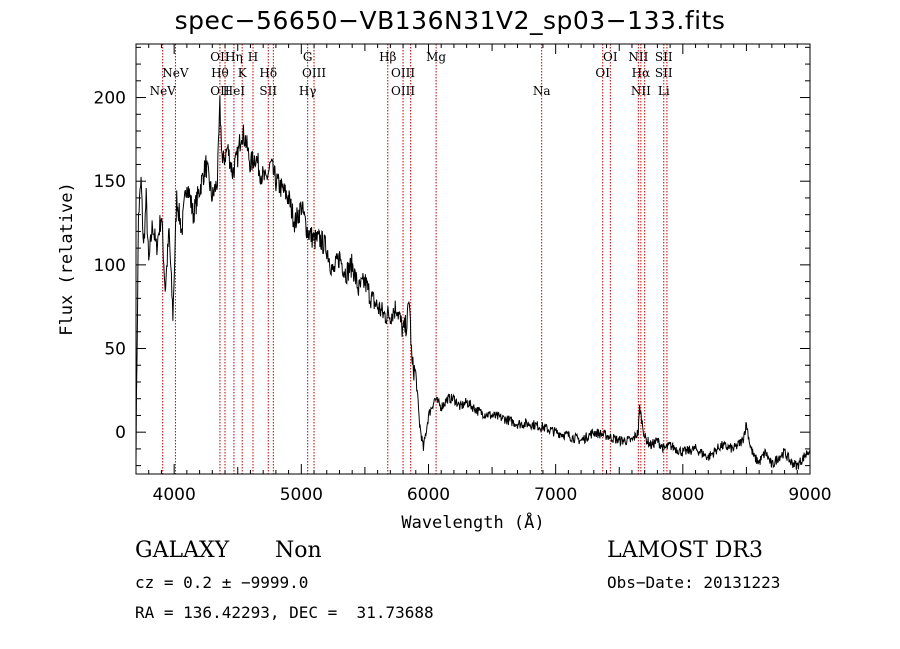 This screenshot has width=900, height=649. I want to click on line-label: G, so click(308, 57).